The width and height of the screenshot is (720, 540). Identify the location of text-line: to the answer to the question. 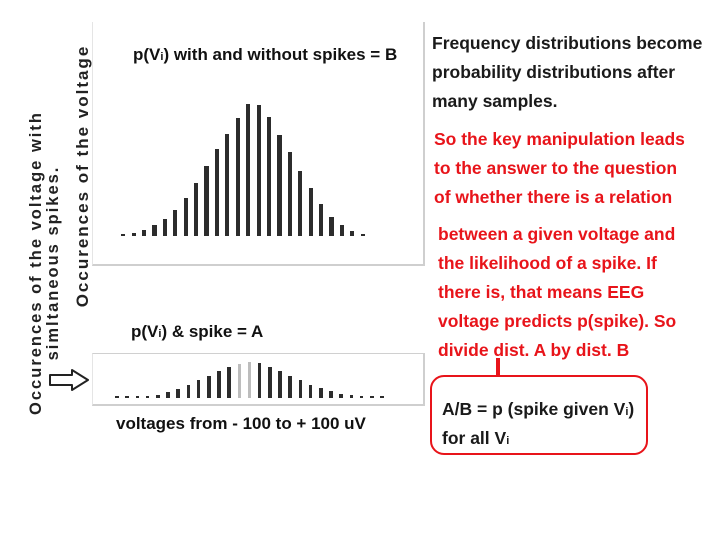
(556, 168).